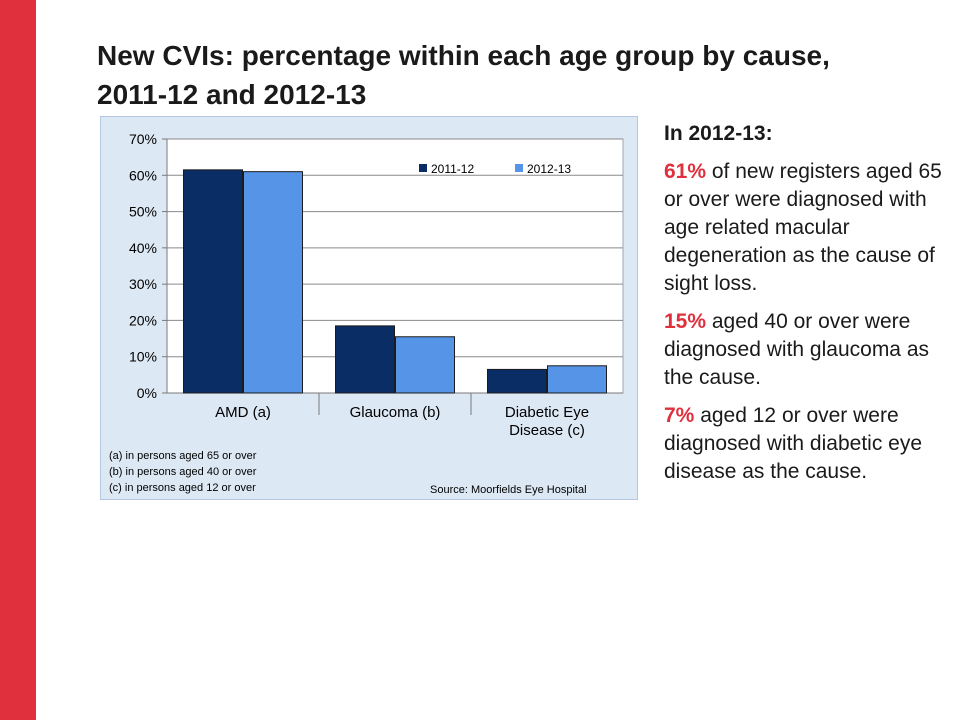  I want to click on y-tick-label: 60%, so click(143, 175).